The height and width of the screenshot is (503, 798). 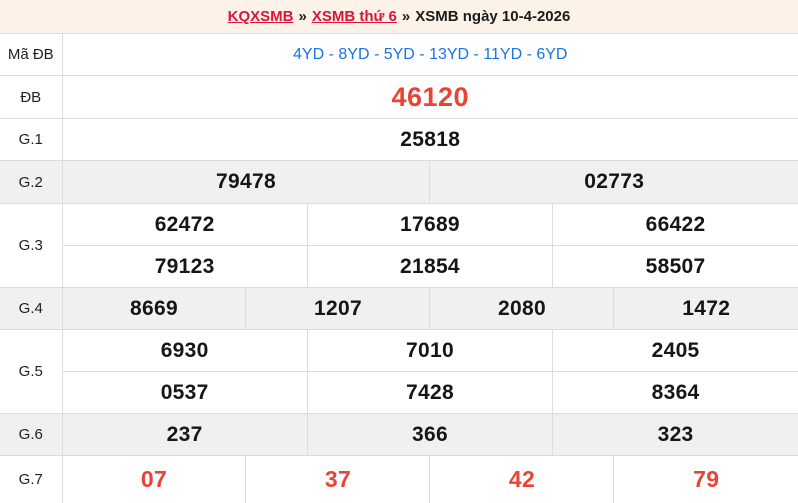 I want to click on breadcrumb-link-kqxsmb: KQXSMB, so click(x=260, y=16).